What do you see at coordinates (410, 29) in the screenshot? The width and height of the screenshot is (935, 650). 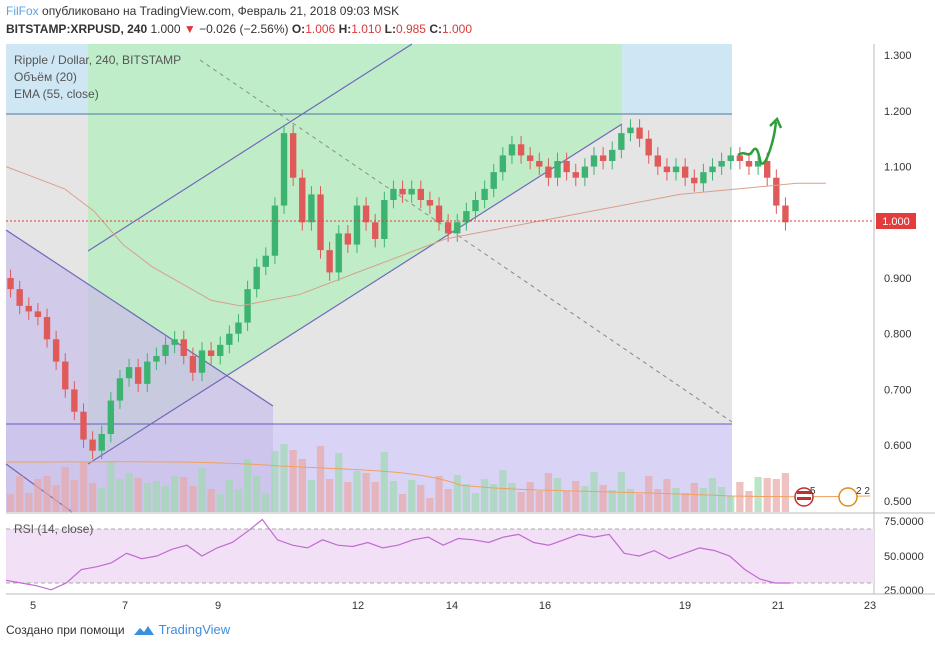 I see `low-value: 0.985` at bounding box center [410, 29].